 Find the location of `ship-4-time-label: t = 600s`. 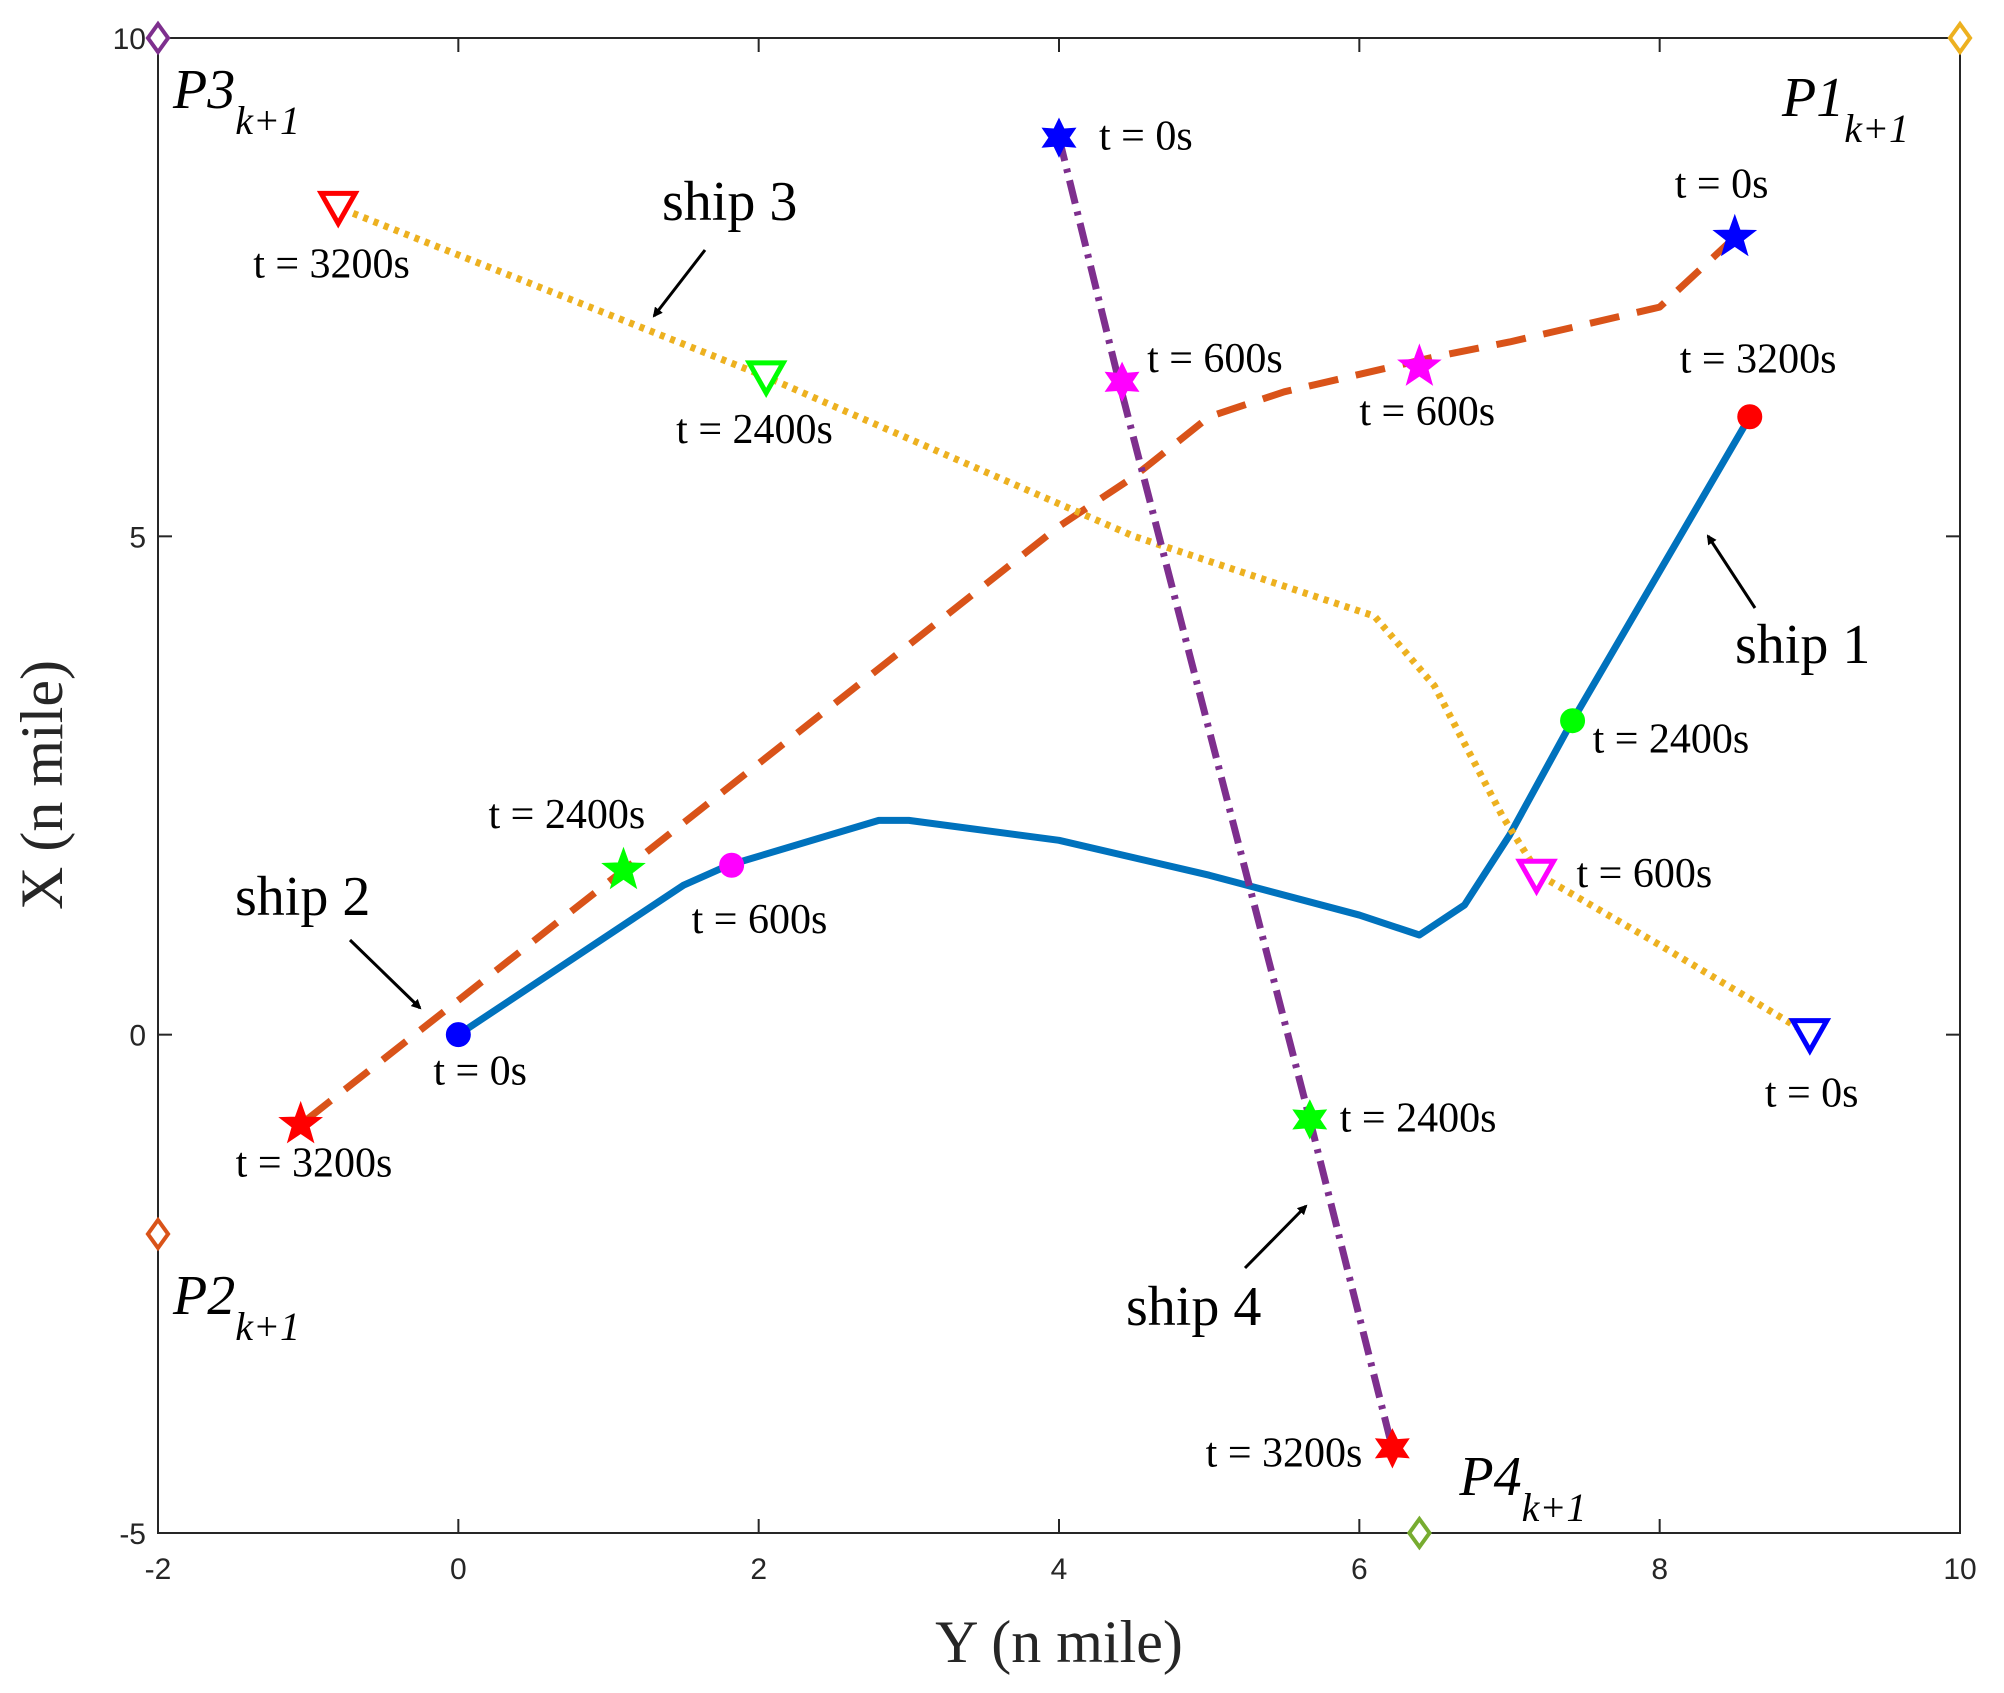

ship-4-time-label: t = 600s is located at coordinates (1215, 359).